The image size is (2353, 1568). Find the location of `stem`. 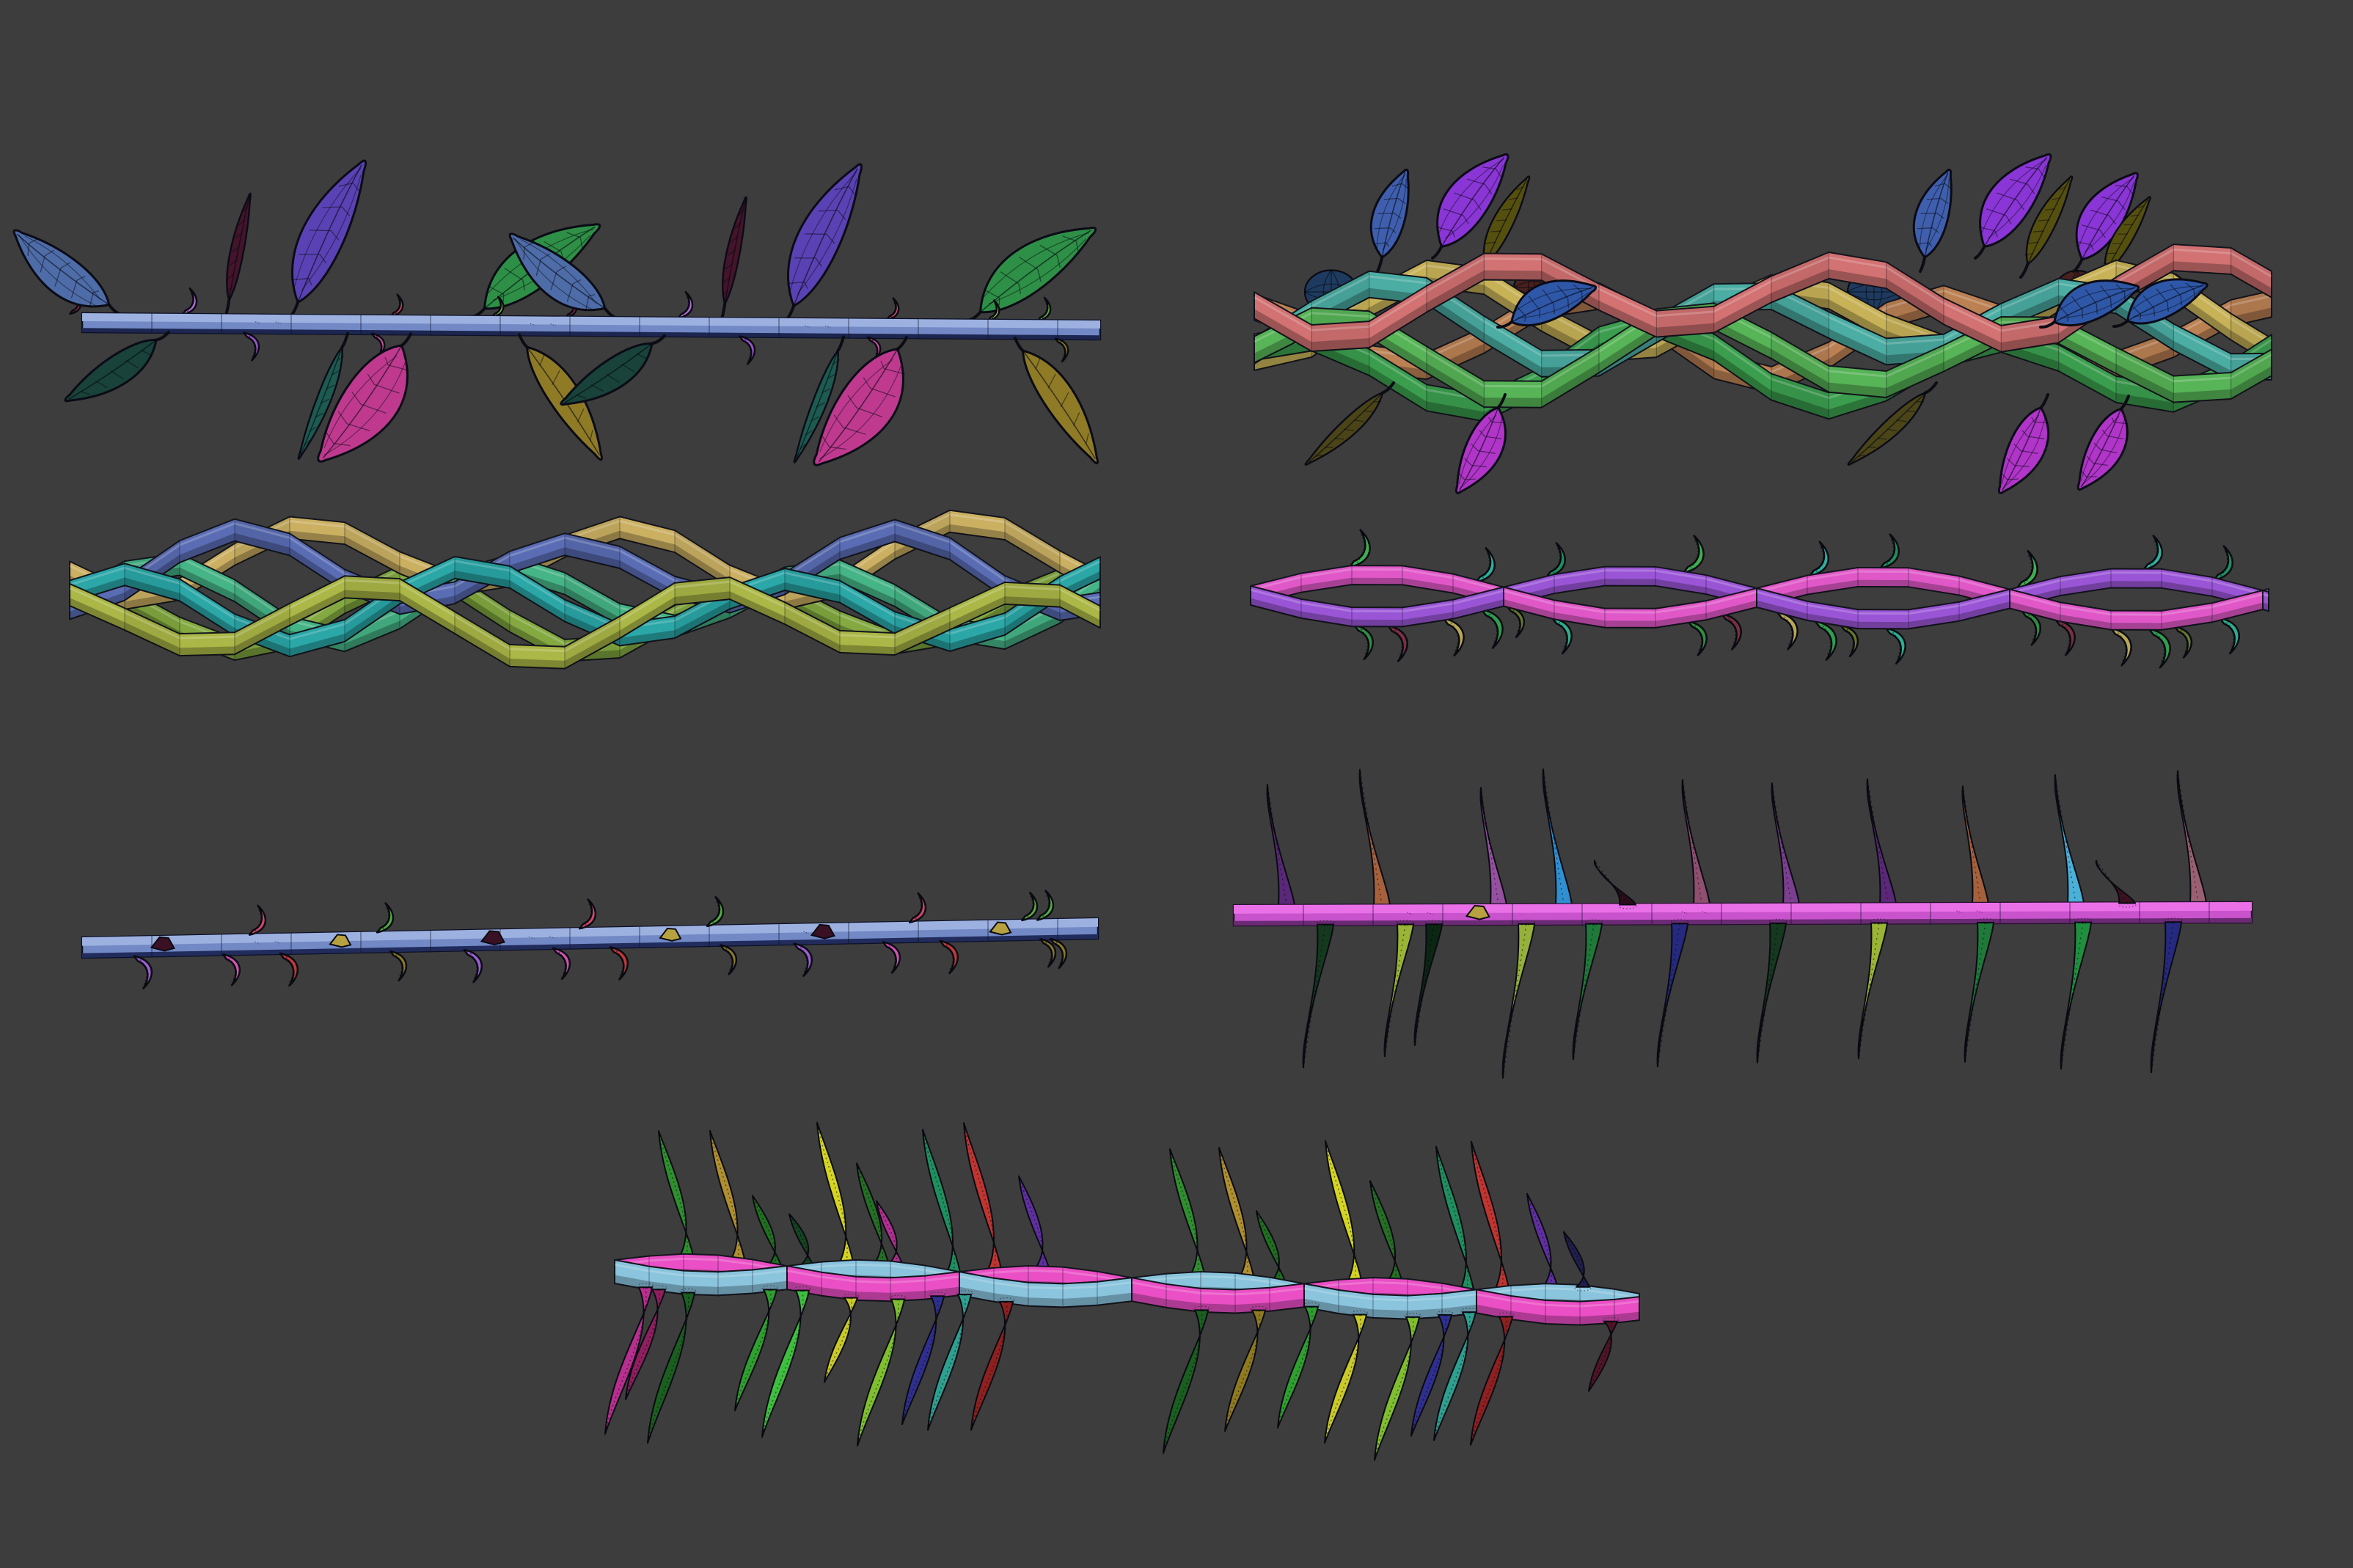

stem is located at coordinates (591, 326).